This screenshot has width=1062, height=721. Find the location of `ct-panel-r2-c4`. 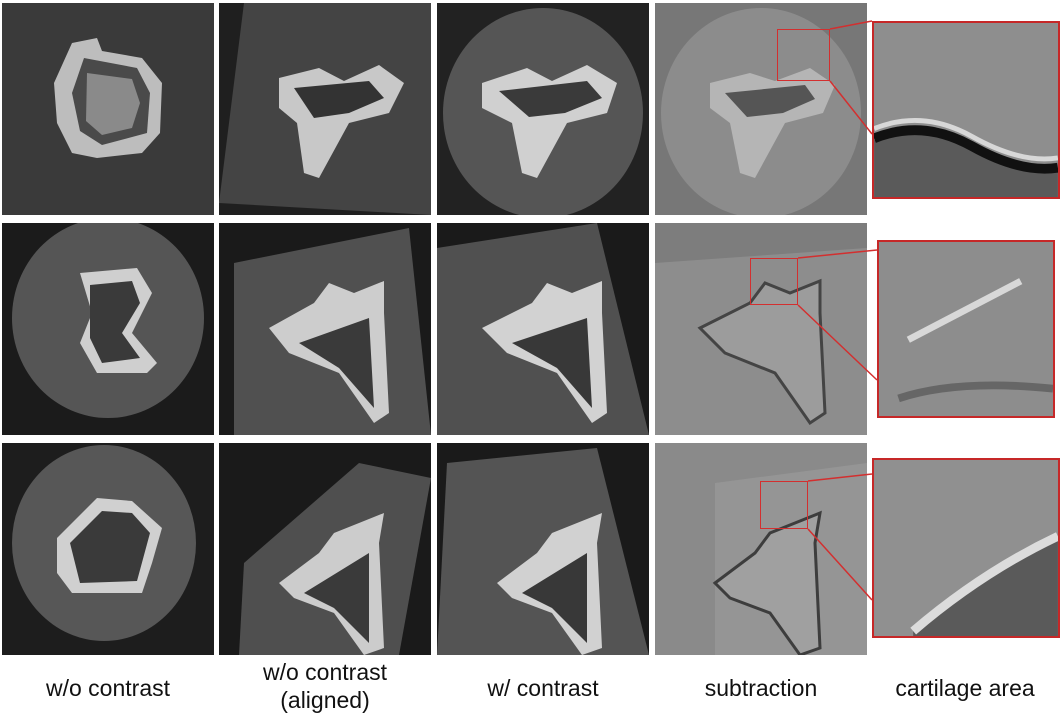

ct-panel-r2-c4 is located at coordinates (761, 329).